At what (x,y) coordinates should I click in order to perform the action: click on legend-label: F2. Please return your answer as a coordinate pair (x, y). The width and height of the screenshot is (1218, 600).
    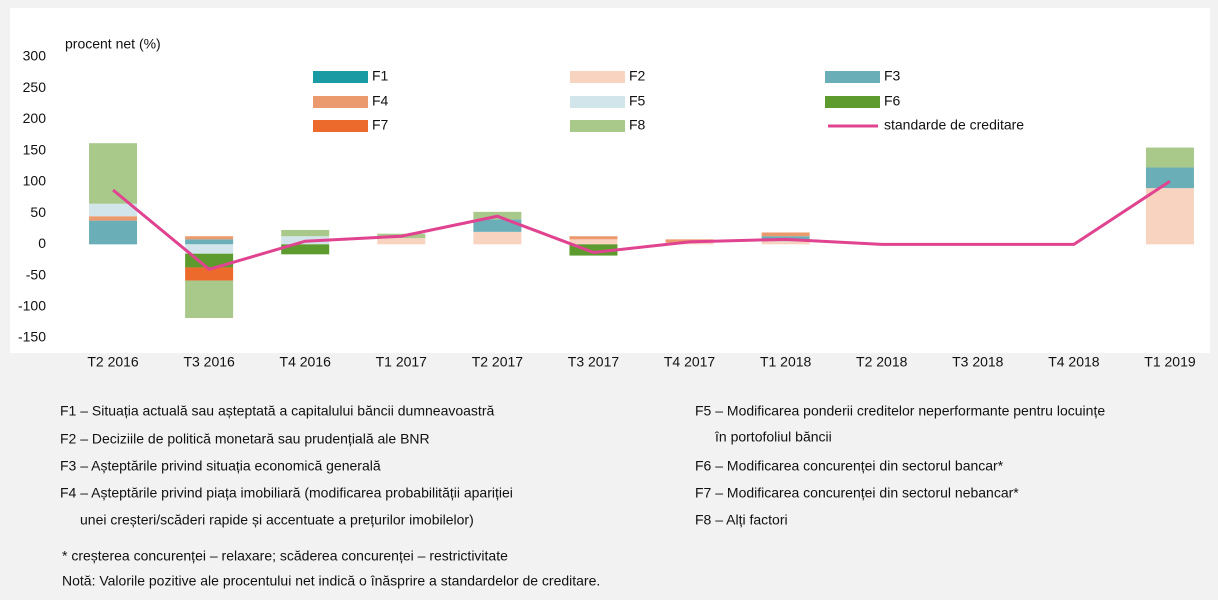
    Looking at the image, I should click on (637, 76).